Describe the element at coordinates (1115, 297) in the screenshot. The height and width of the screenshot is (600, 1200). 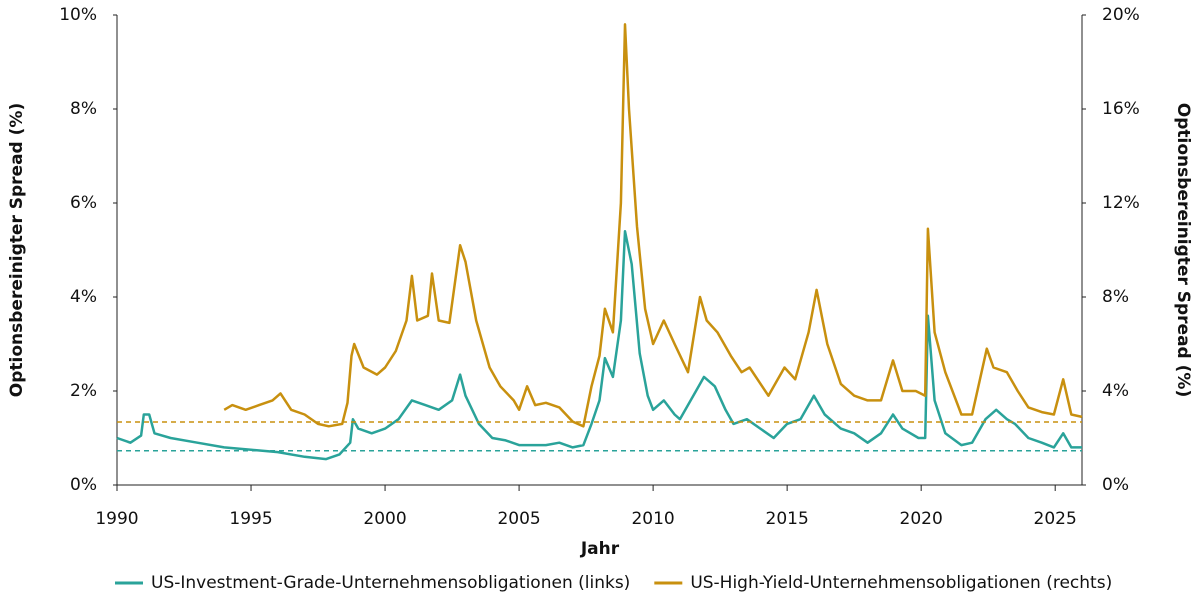
I see `y2-tick-label: 8%` at that location.